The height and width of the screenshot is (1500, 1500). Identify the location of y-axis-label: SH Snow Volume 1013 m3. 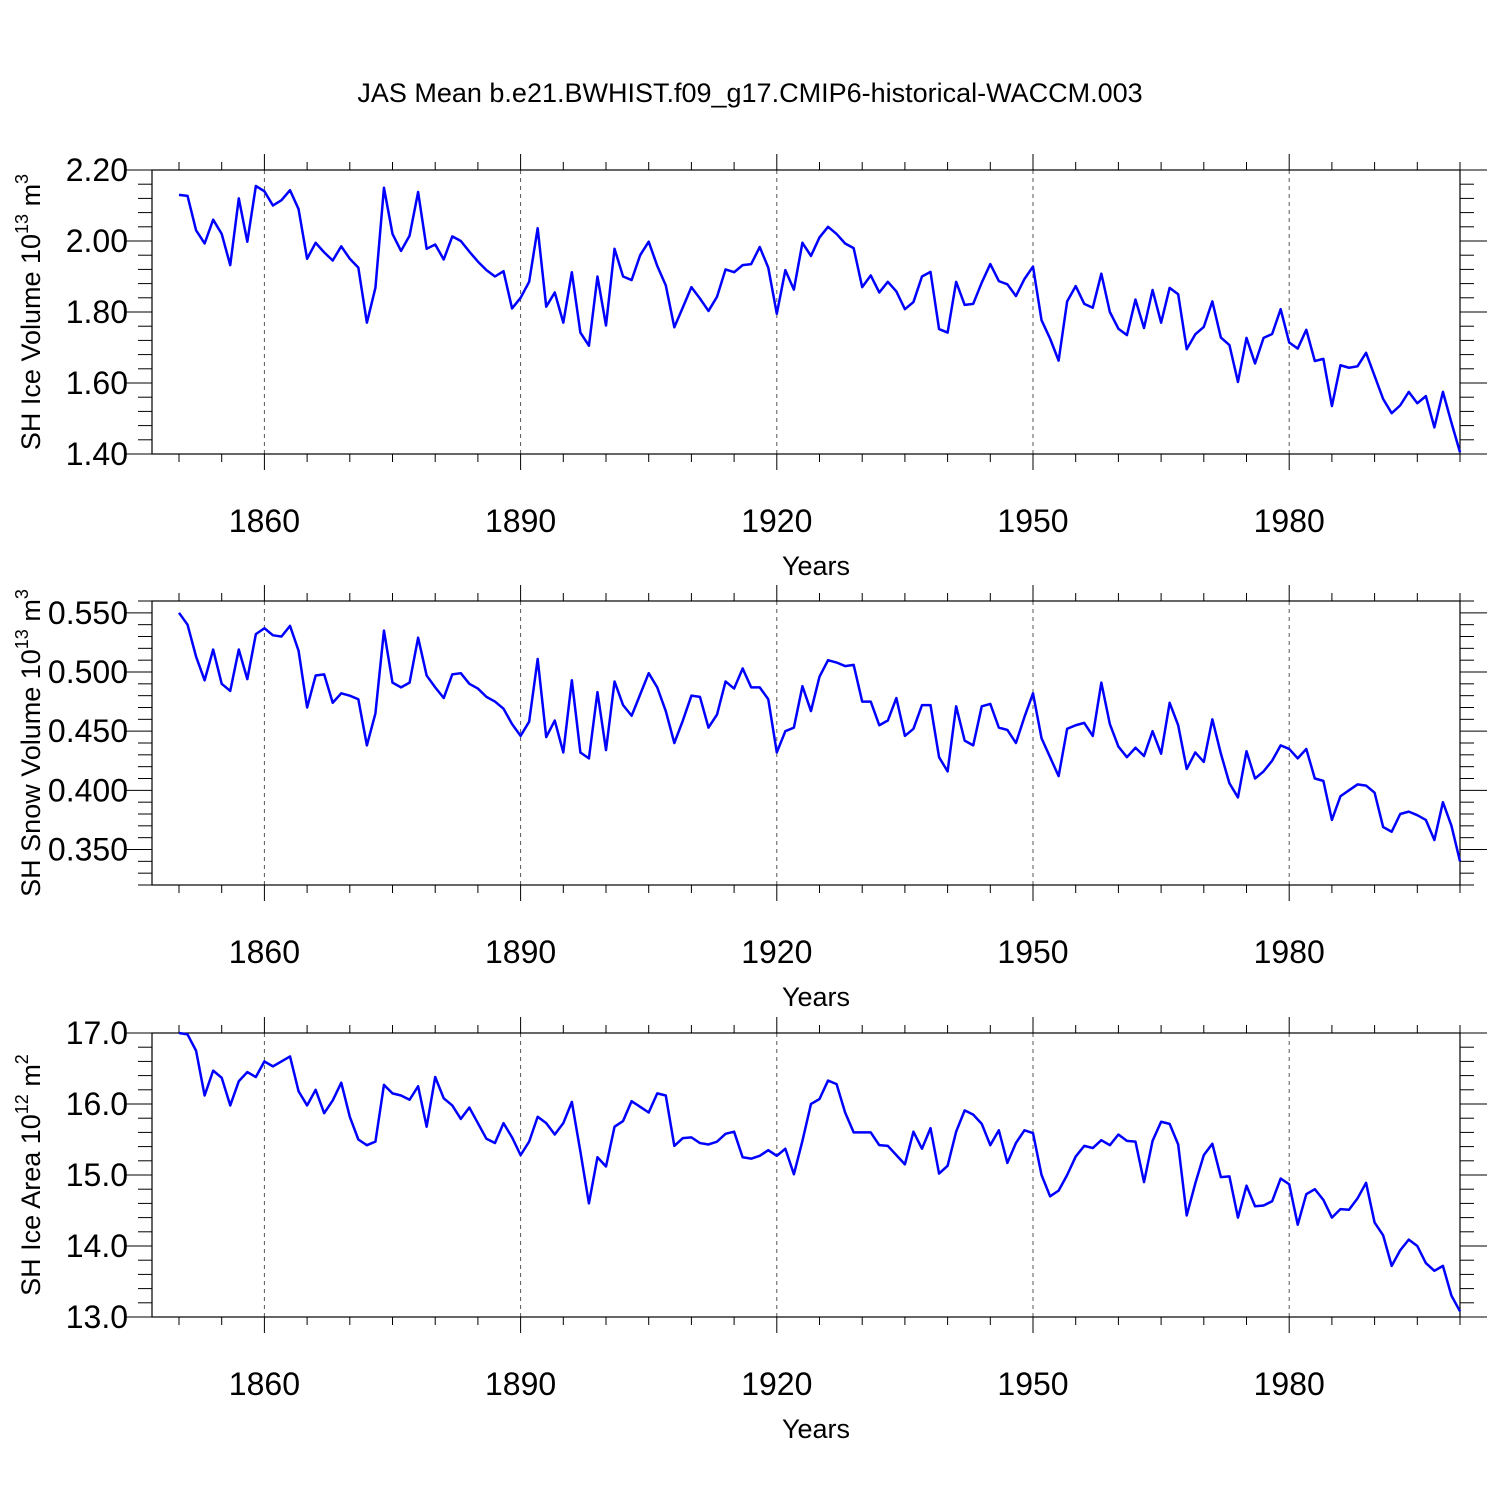
(29, 743).